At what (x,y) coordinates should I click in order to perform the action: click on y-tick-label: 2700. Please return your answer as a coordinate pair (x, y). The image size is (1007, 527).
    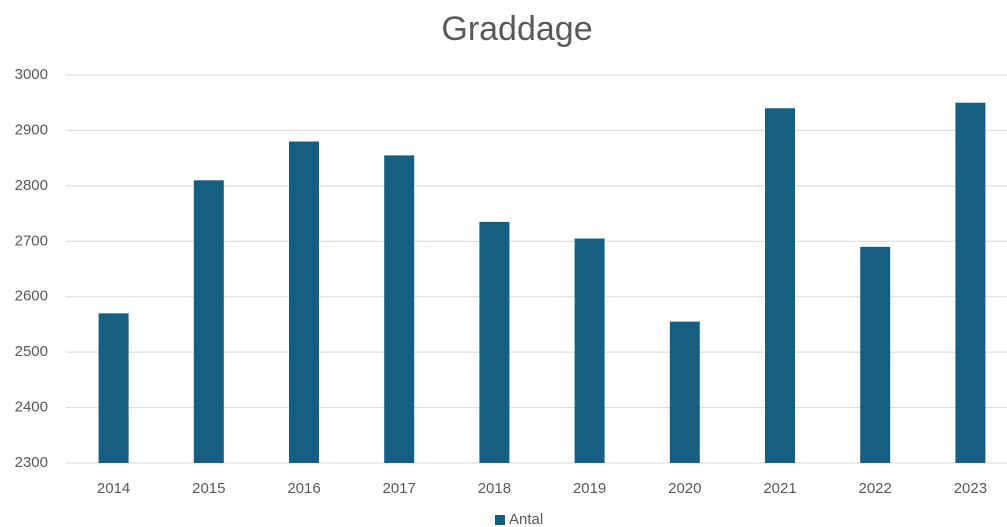
    Looking at the image, I should click on (31, 240).